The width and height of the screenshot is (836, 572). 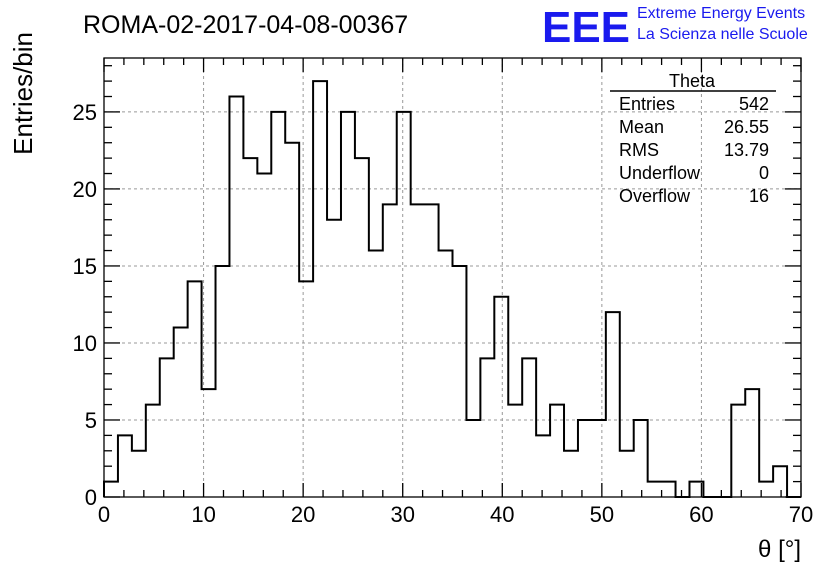 I want to click on y-tick-labels: 0 5 10 15 20 25, so click(x=85, y=305).